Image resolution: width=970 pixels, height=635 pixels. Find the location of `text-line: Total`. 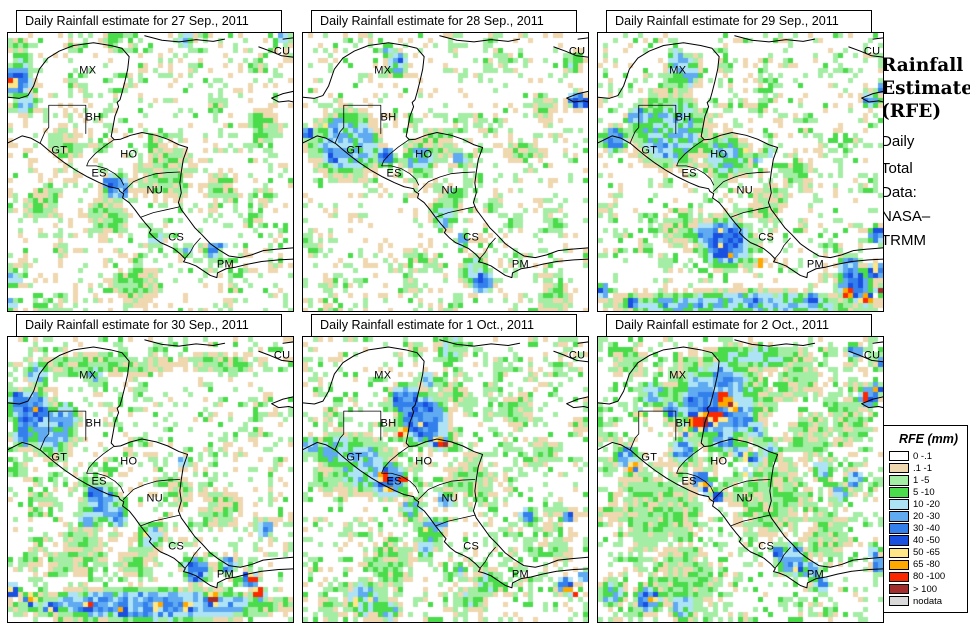

text-line: Total is located at coordinates (897, 168).